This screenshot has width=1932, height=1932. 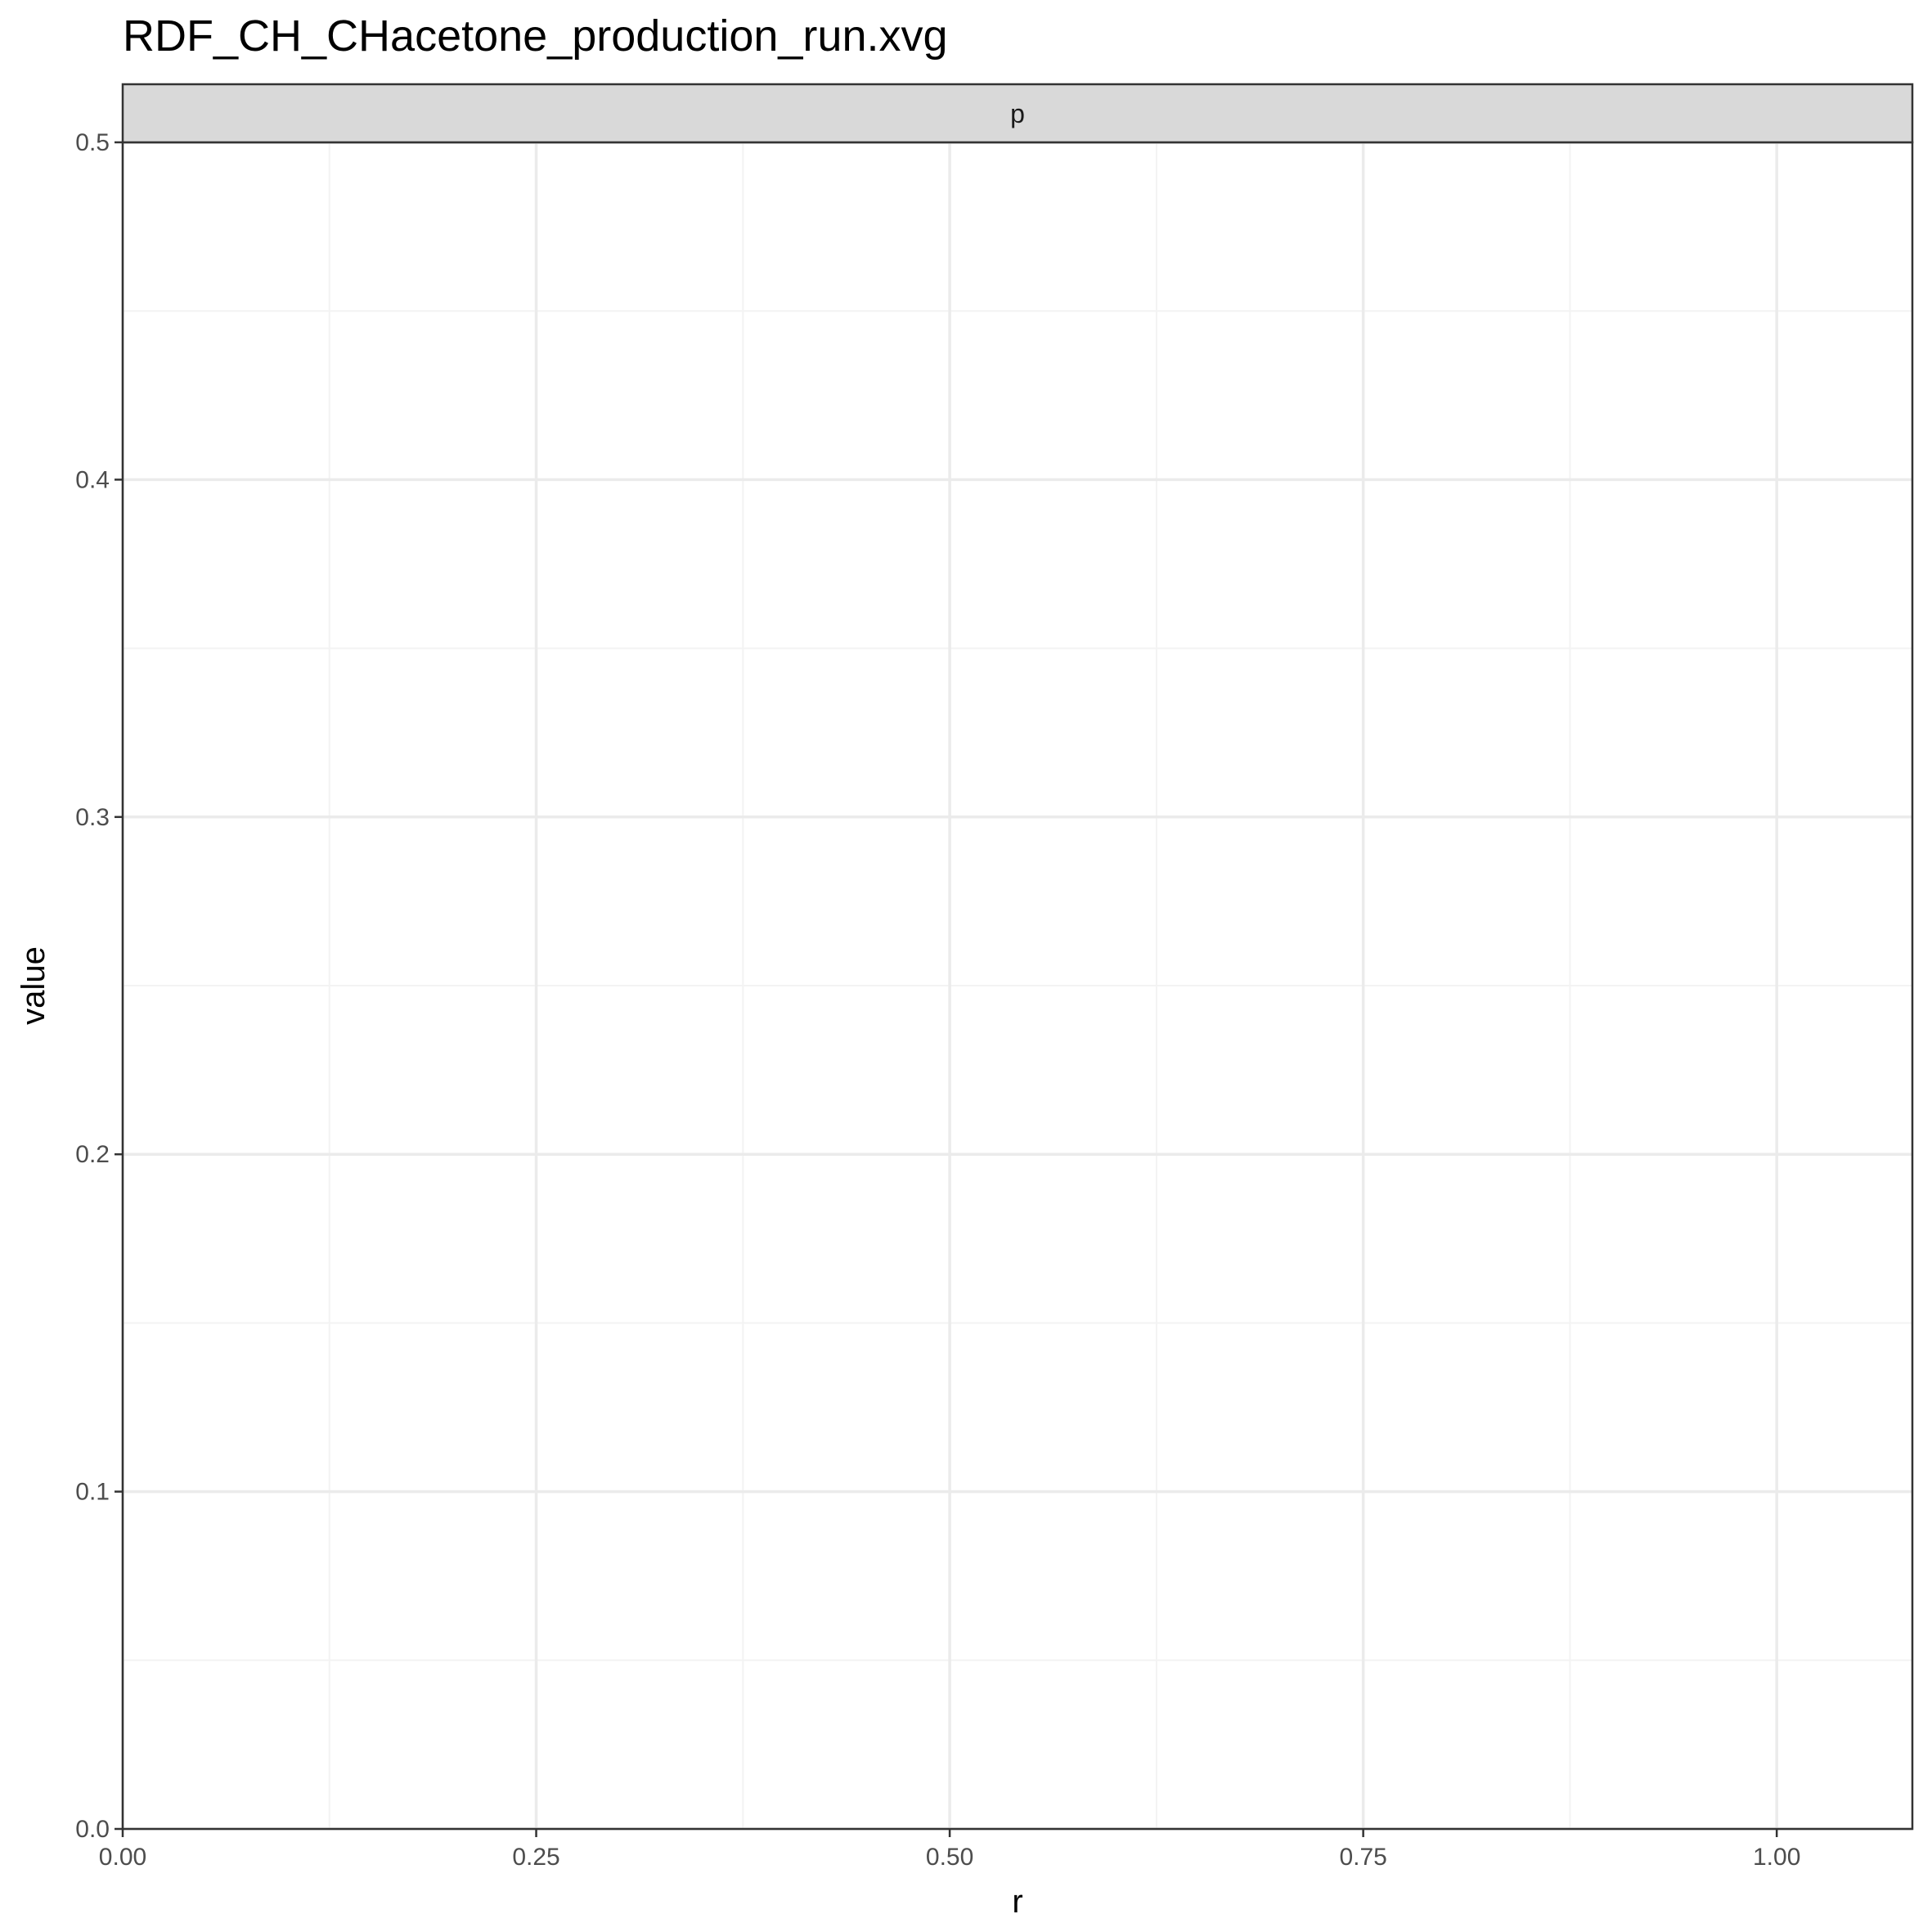 What do you see at coordinates (92, 1154) in the screenshot?
I see `y-tick-label: 0.2` at bounding box center [92, 1154].